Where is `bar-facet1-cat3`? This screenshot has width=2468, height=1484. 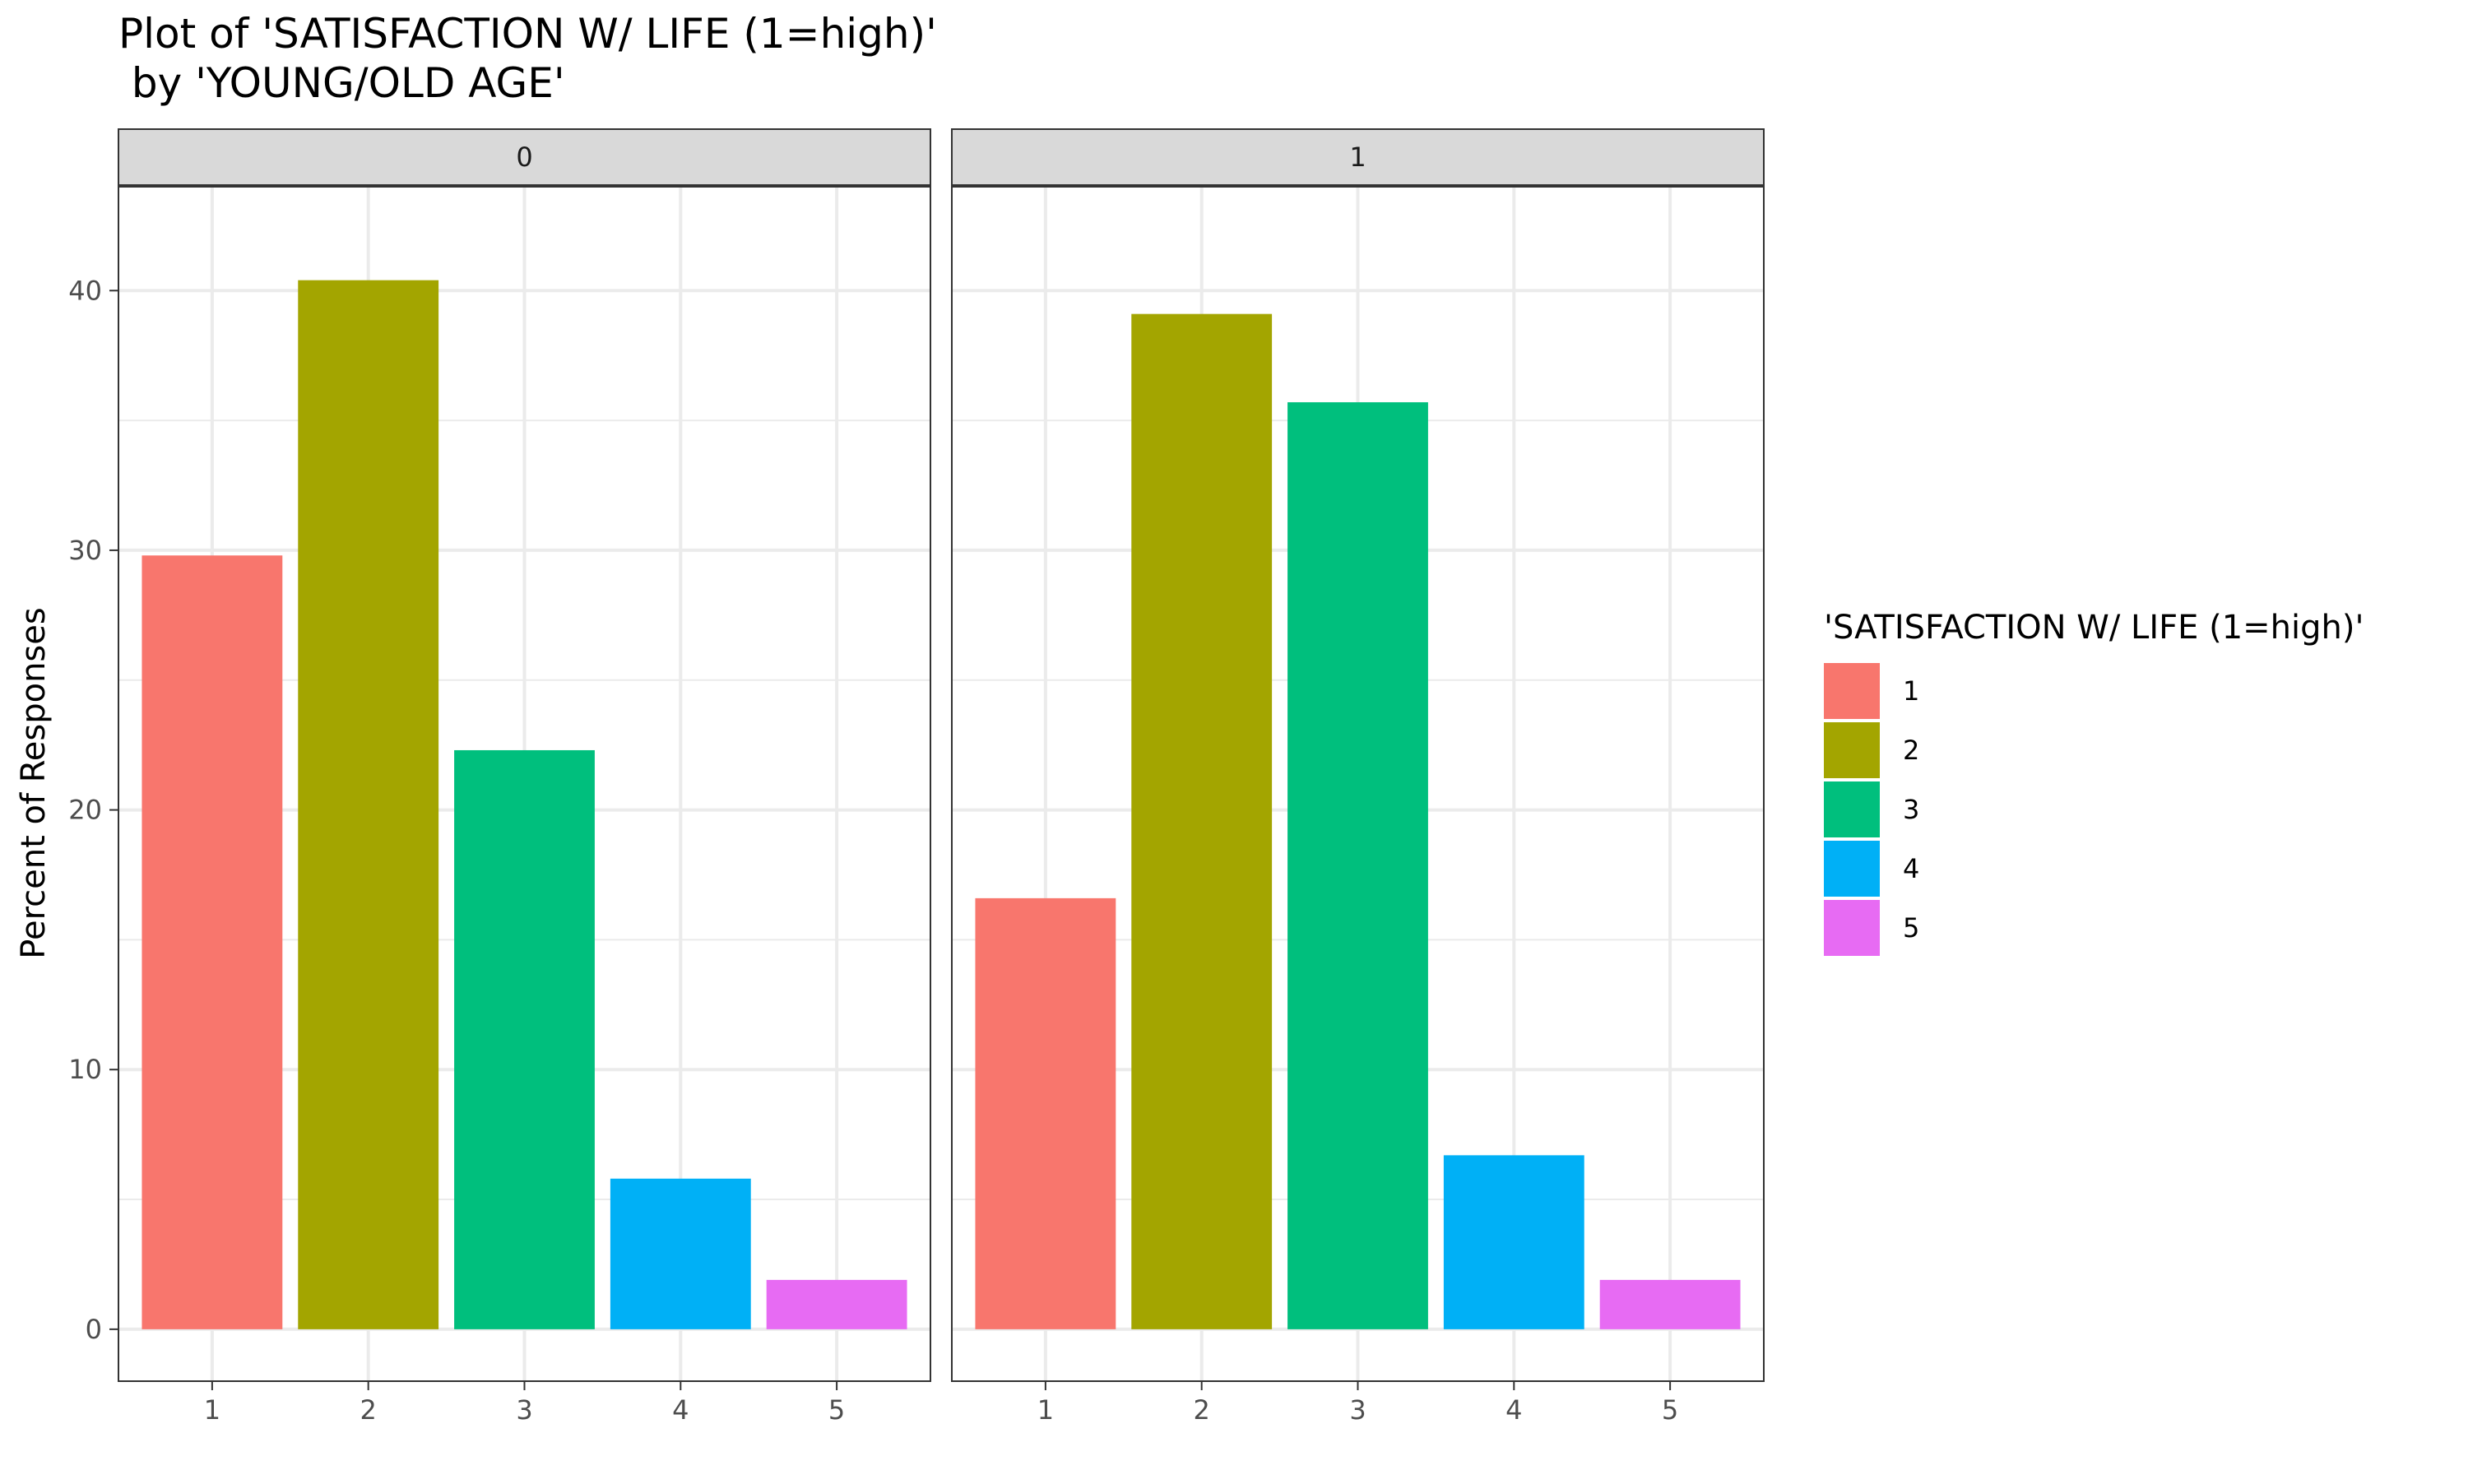
bar-facet1-cat3 is located at coordinates (1357, 865).